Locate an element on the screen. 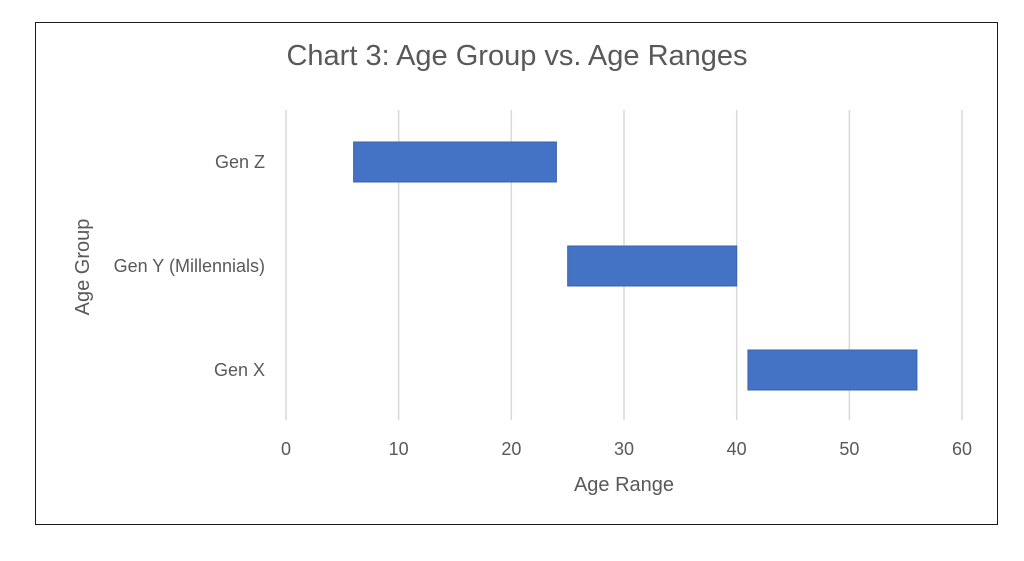  y-axis-title: Age Group is located at coordinates (83, 267).